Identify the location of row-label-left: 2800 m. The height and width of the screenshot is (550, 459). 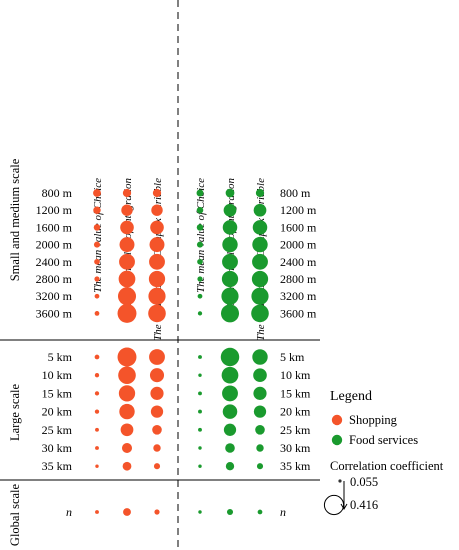
(54, 279).